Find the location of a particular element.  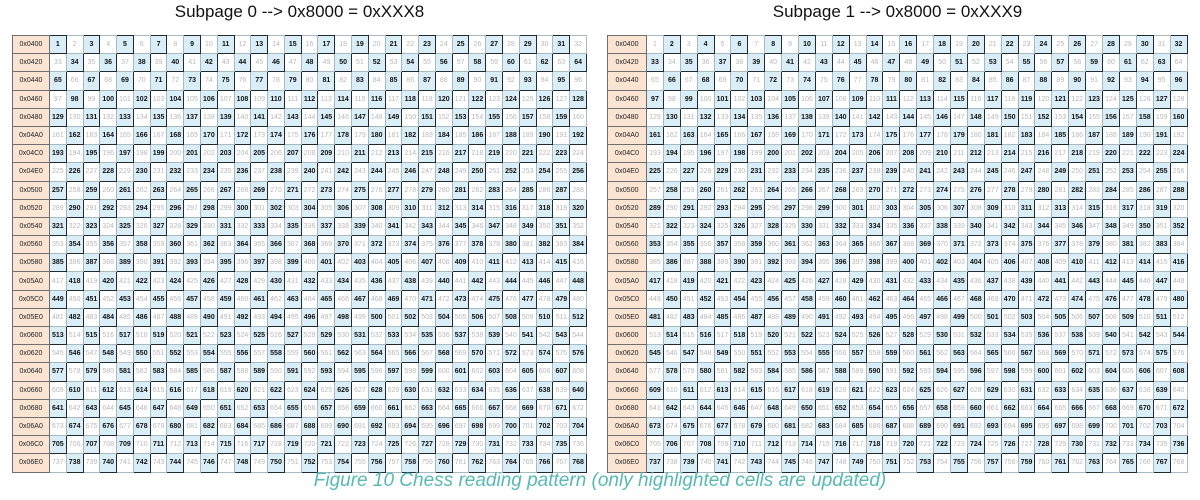

highlighted-cell: 611 is located at coordinates (688, 390).